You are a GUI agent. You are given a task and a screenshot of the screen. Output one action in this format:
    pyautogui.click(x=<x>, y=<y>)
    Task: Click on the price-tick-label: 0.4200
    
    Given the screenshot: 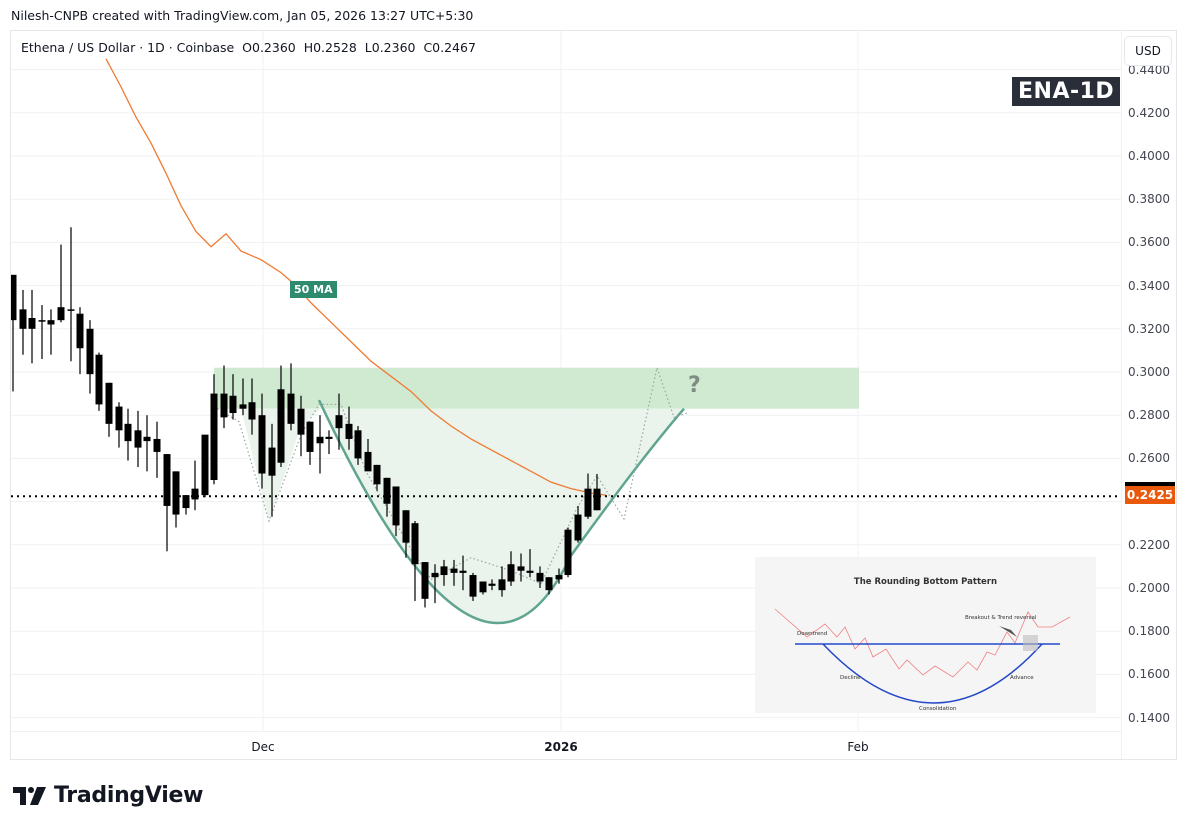 What is the action you would take?
    pyautogui.click(x=1149, y=112)
    